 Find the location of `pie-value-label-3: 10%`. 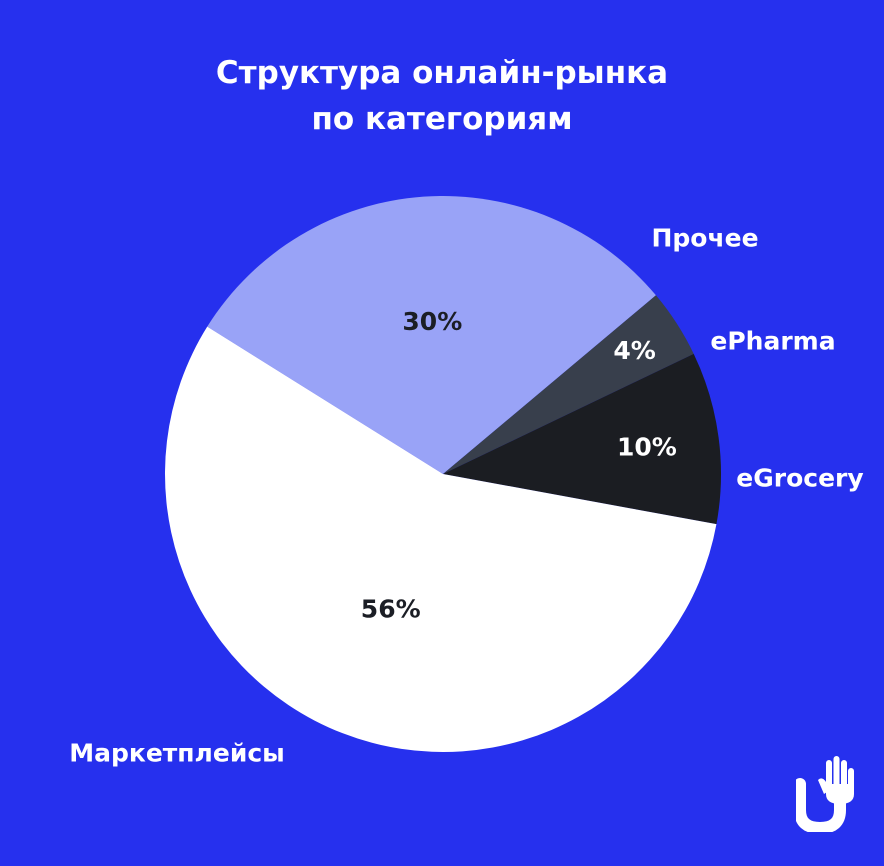

pie-value-label-3: 10% is located at coordinates (647, 446).